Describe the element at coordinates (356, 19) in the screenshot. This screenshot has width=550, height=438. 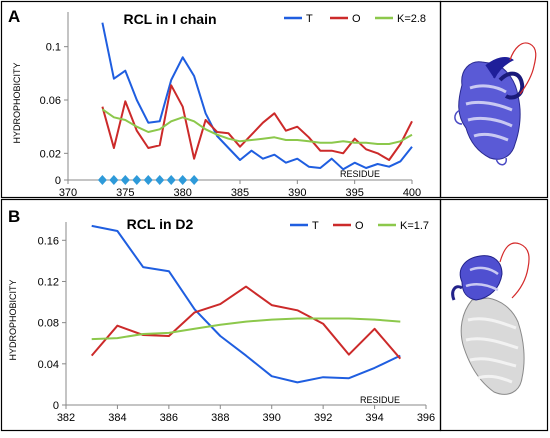
I see `chart-a-legend-label-O: O` at that location.